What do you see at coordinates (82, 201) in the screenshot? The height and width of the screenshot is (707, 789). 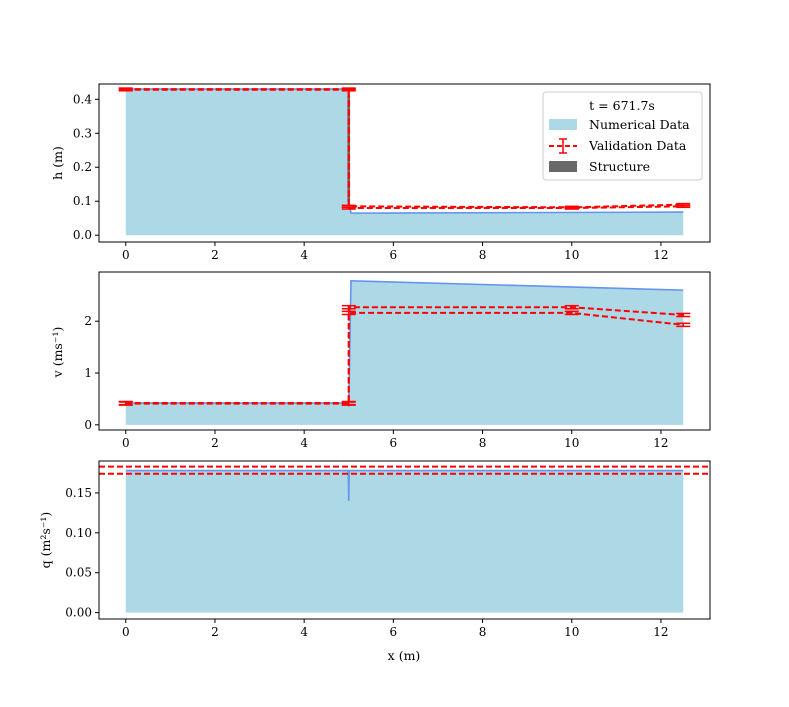 I see `y-tick-label: 0.1` at bounding box center [82, 201].